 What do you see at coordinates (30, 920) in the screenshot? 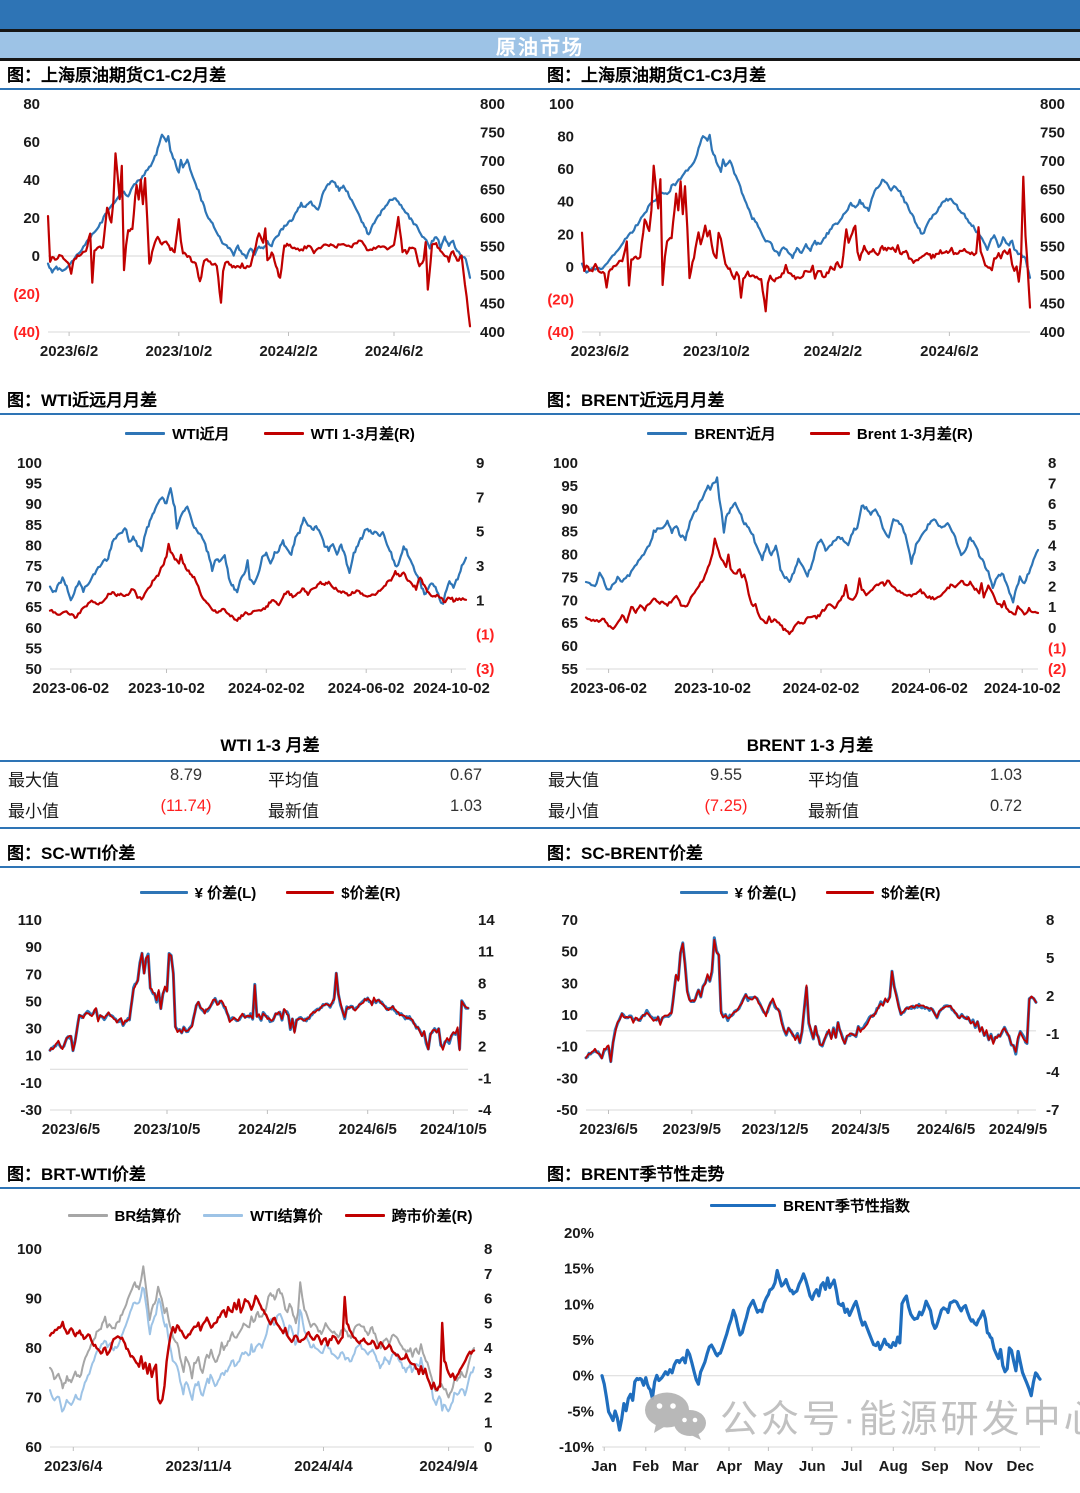
I see `svg-text: 110` at bounding box center [30, 920].